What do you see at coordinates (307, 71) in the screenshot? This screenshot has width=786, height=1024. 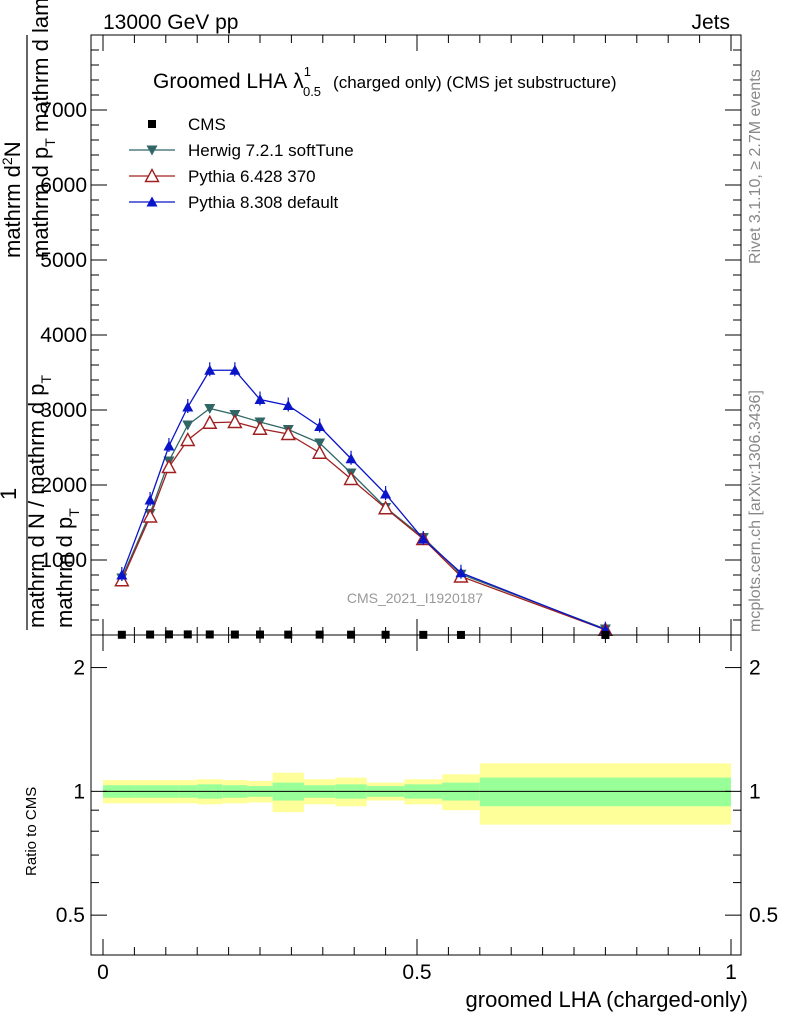 I see `title-sup: 1` at bounding box center [307, 71].